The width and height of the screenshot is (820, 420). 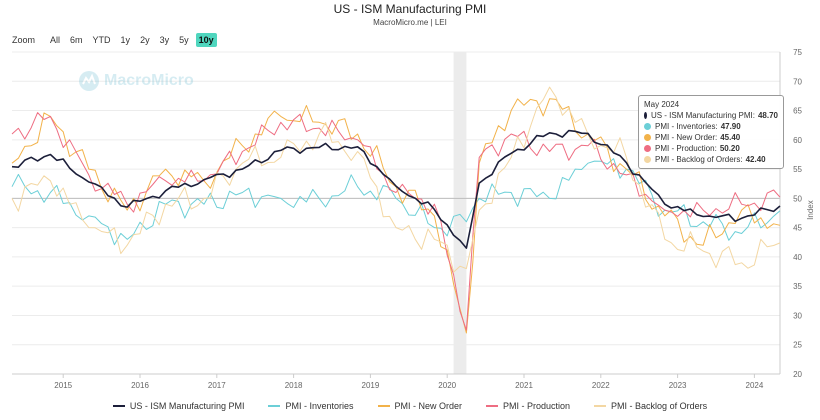 I want to click on tooltip-label: US - ISM Manufacturing PMI:, so click(x=702, y=115).